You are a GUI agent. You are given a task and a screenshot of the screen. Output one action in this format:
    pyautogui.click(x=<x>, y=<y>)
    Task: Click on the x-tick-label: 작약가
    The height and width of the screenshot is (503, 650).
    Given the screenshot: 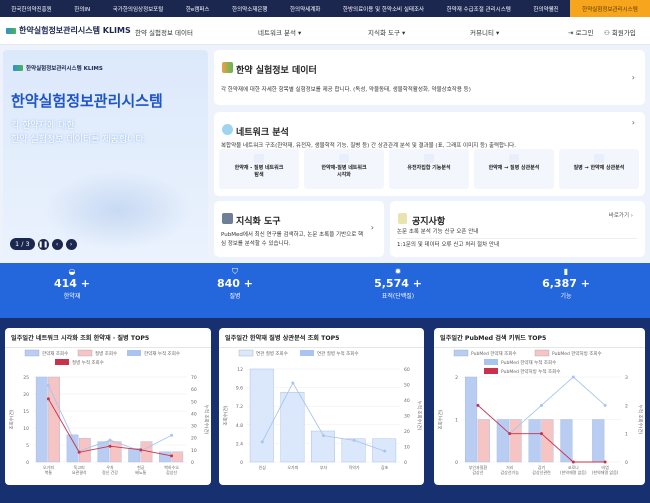 What is the action you would take?
    pyautogui.click(x=354, y=467)
    